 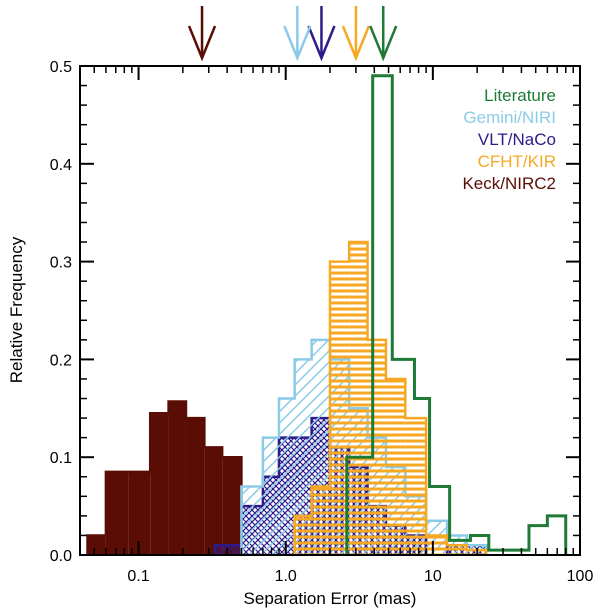 I want to click on keck-nirc2-outline, so click(x=174, y=477).